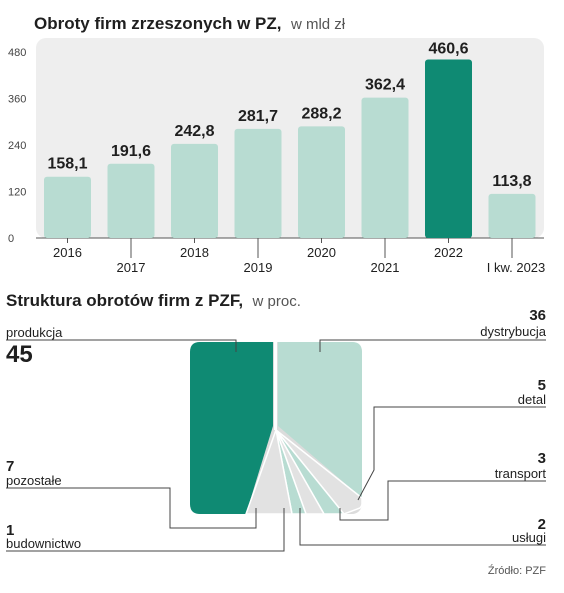 The height and width of the screenshot is (593, 564). What do you see at coordinates (258, 267) in the screenshot?
I see `x-tick-label: 2019` at bounding box center [258, 267].